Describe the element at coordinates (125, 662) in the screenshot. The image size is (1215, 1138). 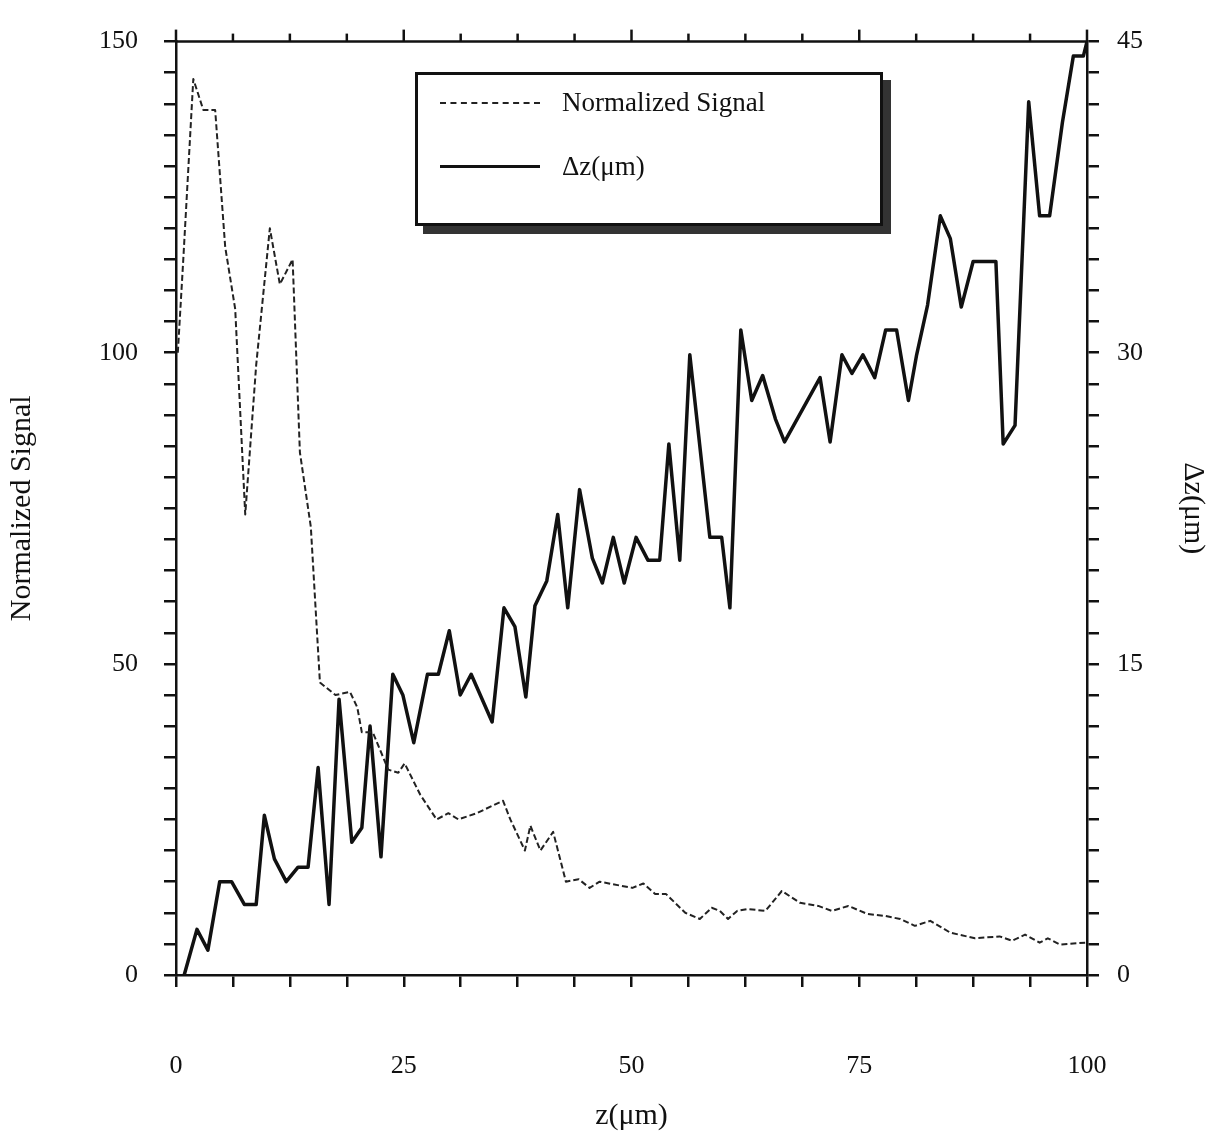
I see `y-tick-label: 50` at that location.